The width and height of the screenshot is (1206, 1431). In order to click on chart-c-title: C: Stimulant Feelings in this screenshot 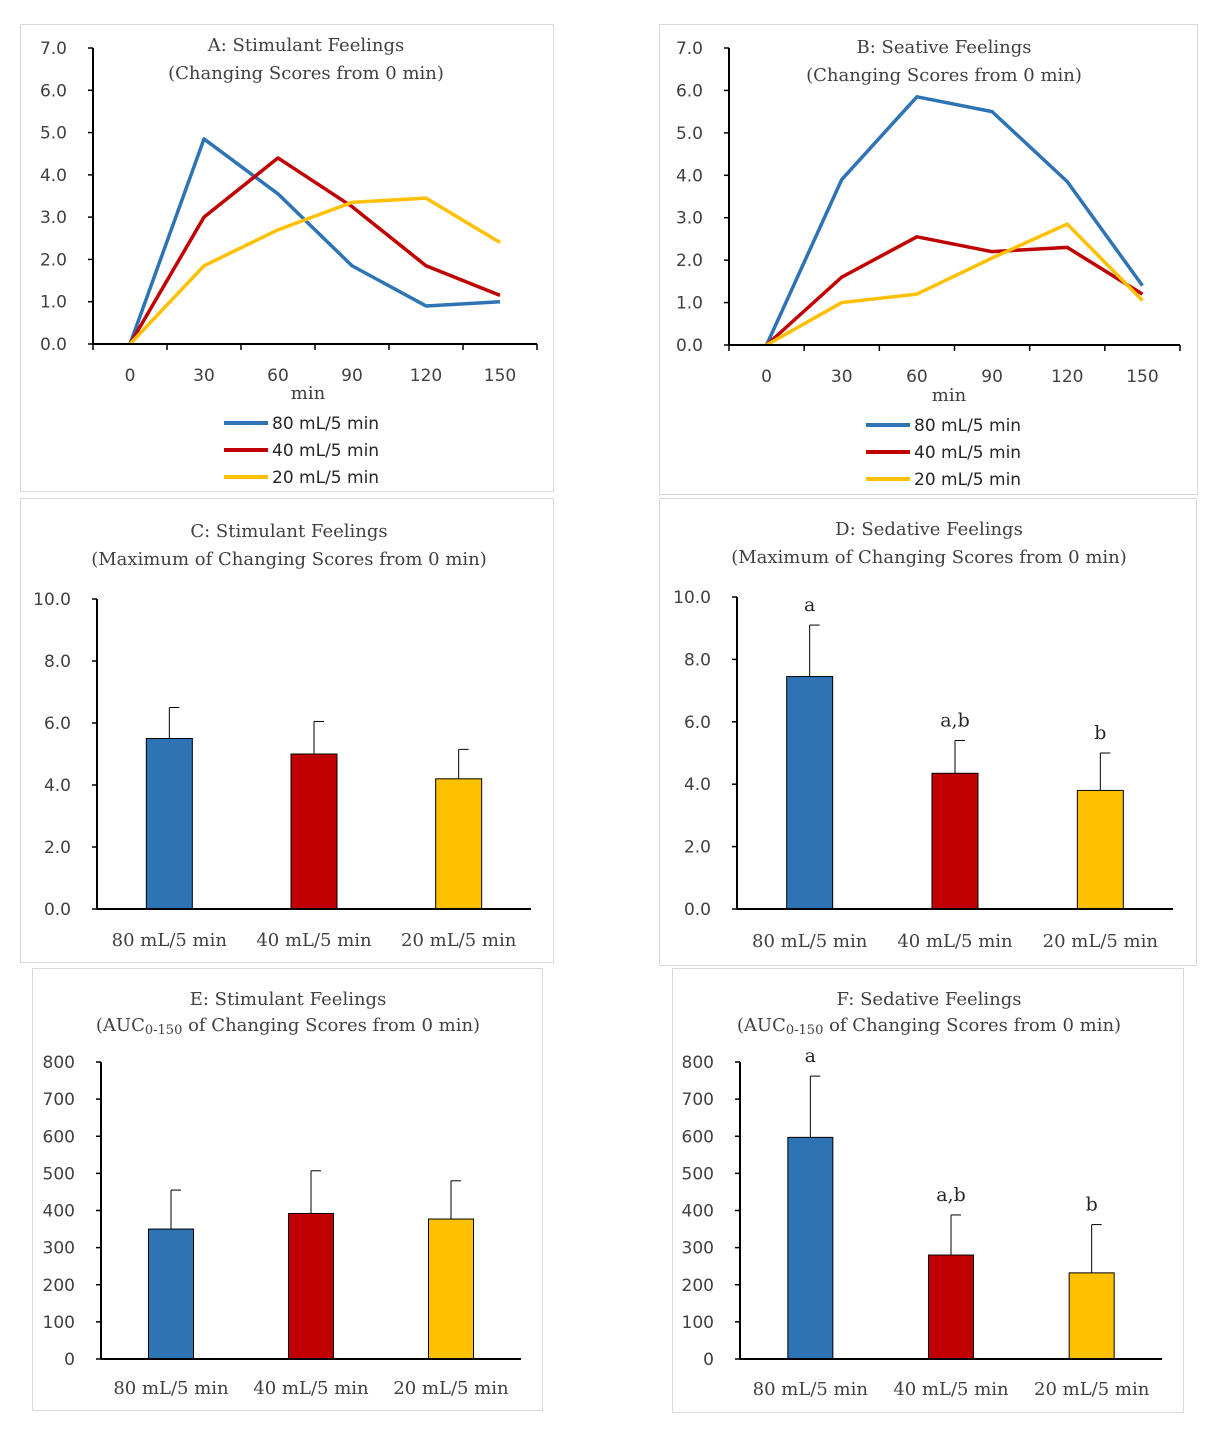, I will do `click(288, 531)`.